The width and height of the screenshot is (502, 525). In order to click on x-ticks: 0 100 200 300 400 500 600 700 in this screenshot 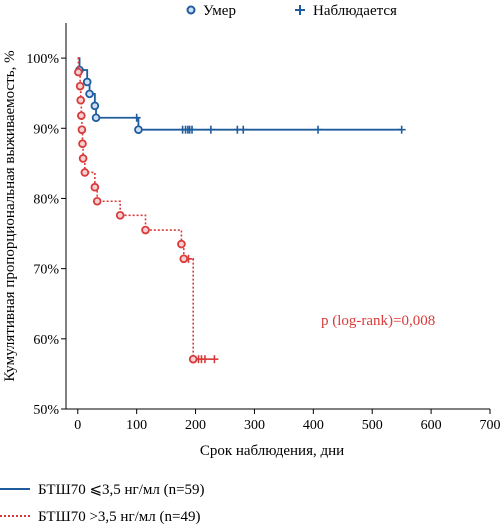, I will do `click(287, 421)`.